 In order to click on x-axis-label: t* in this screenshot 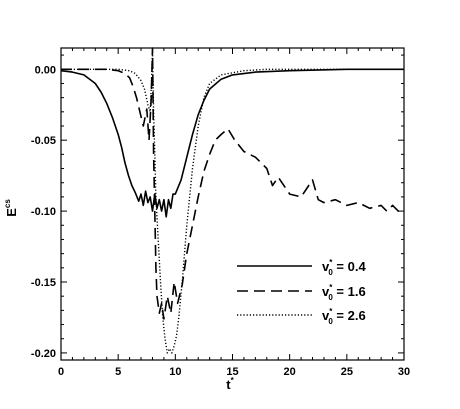, I will do `click(230, 384)`.